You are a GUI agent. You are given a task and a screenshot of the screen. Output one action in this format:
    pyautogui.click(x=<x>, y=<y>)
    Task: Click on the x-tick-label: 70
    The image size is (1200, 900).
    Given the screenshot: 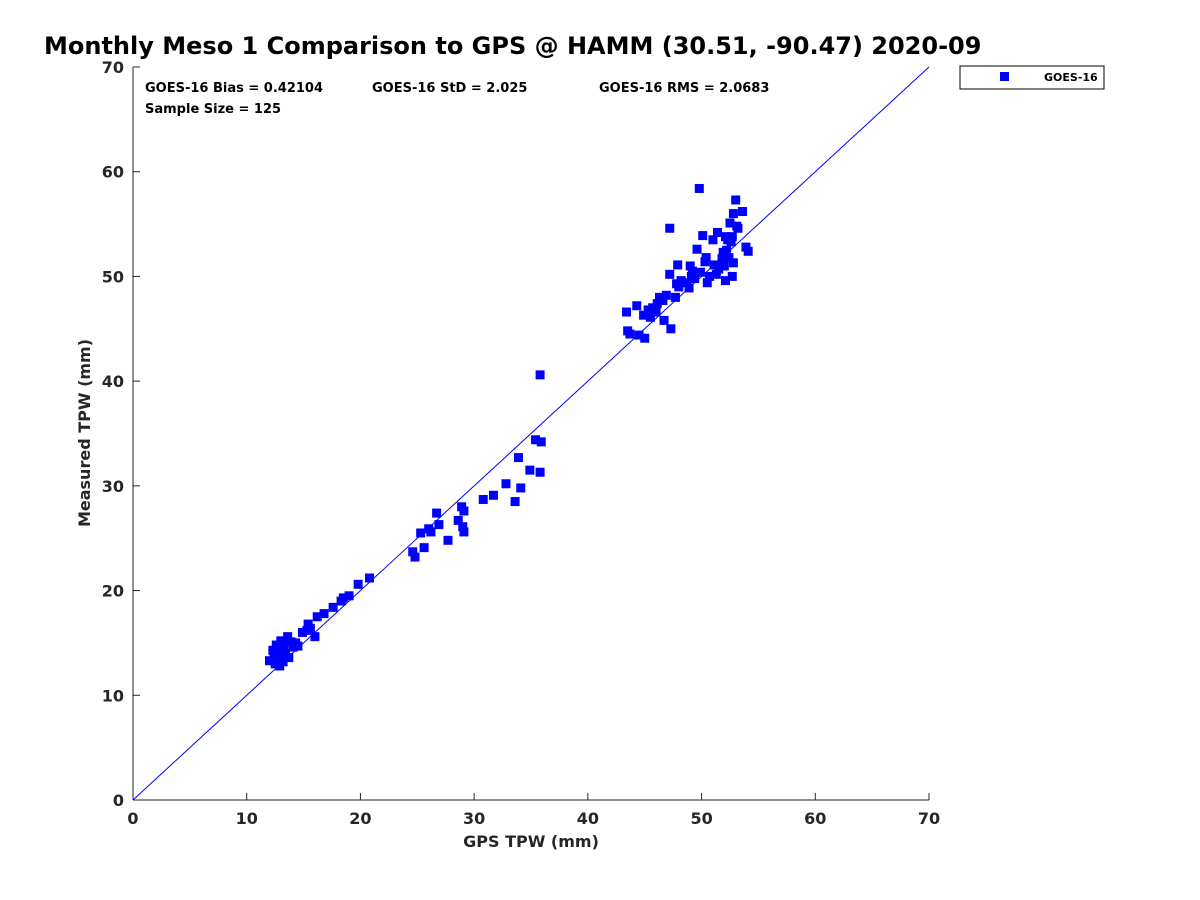 What is the action you would take?
    pyautogui.click(x=929, y=818)
    